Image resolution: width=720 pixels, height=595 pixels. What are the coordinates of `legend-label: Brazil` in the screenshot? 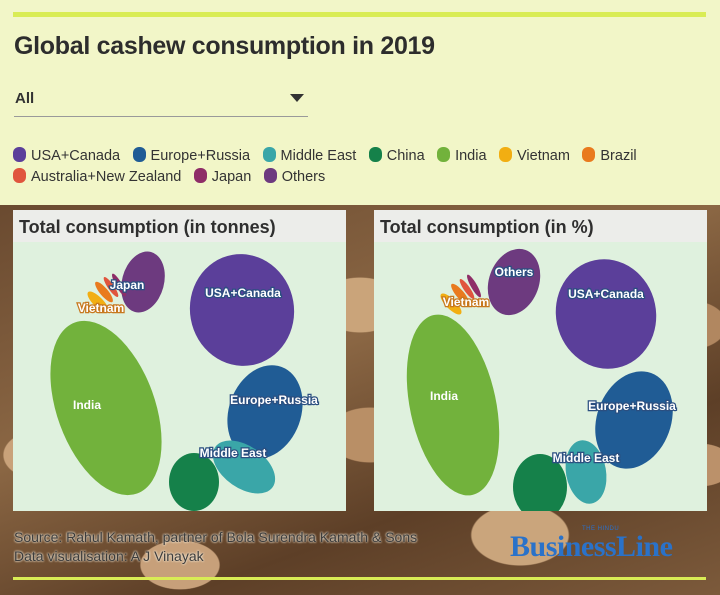 It's located at (618, 156).